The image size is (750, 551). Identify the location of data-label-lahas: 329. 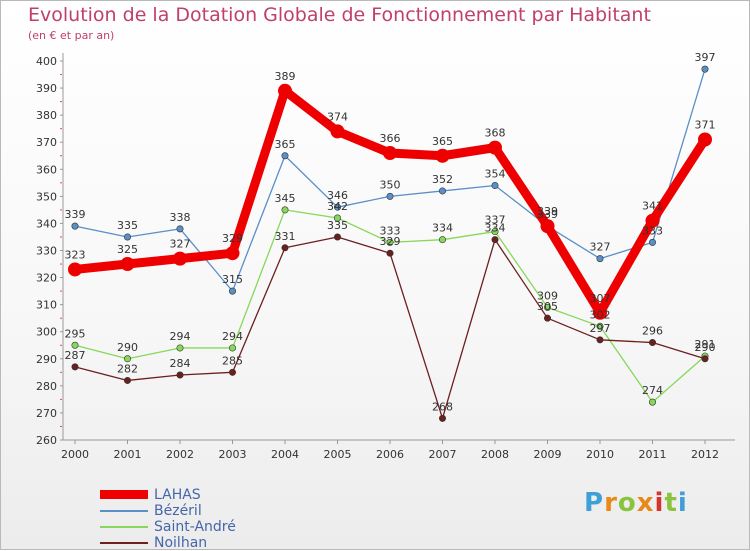
(232, 238).